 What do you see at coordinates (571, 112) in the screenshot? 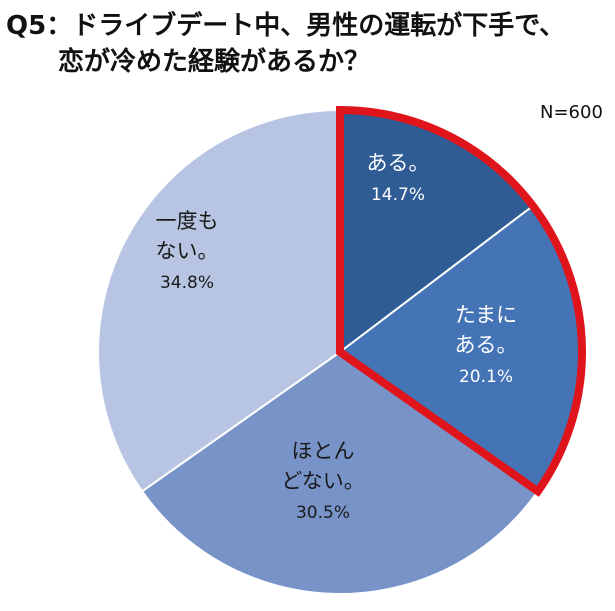
I see `sample-size-note: N=600` at bounding box center [571, 112].